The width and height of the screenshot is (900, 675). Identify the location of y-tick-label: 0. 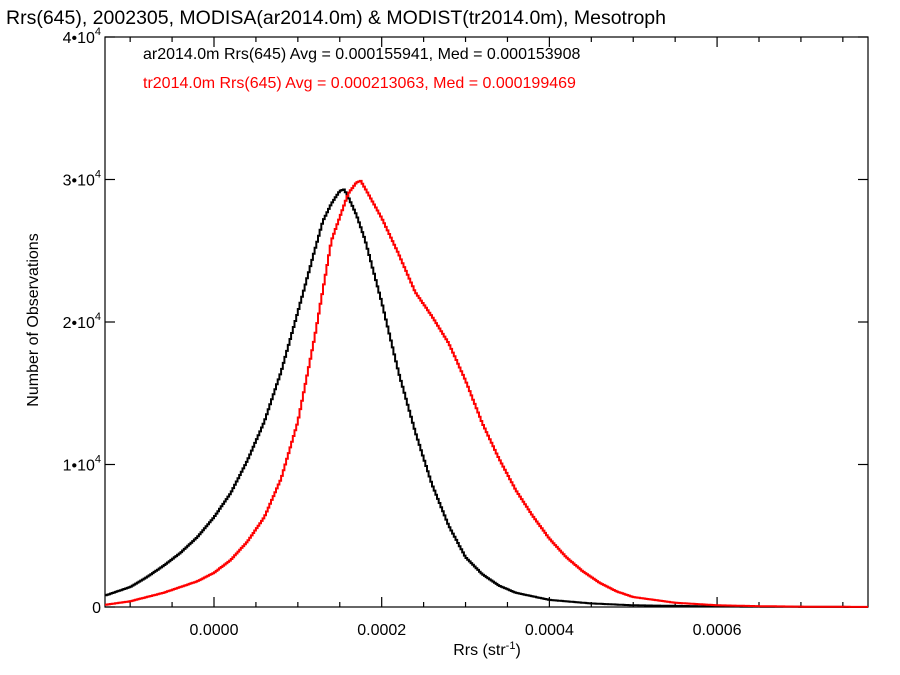
(96, 608).